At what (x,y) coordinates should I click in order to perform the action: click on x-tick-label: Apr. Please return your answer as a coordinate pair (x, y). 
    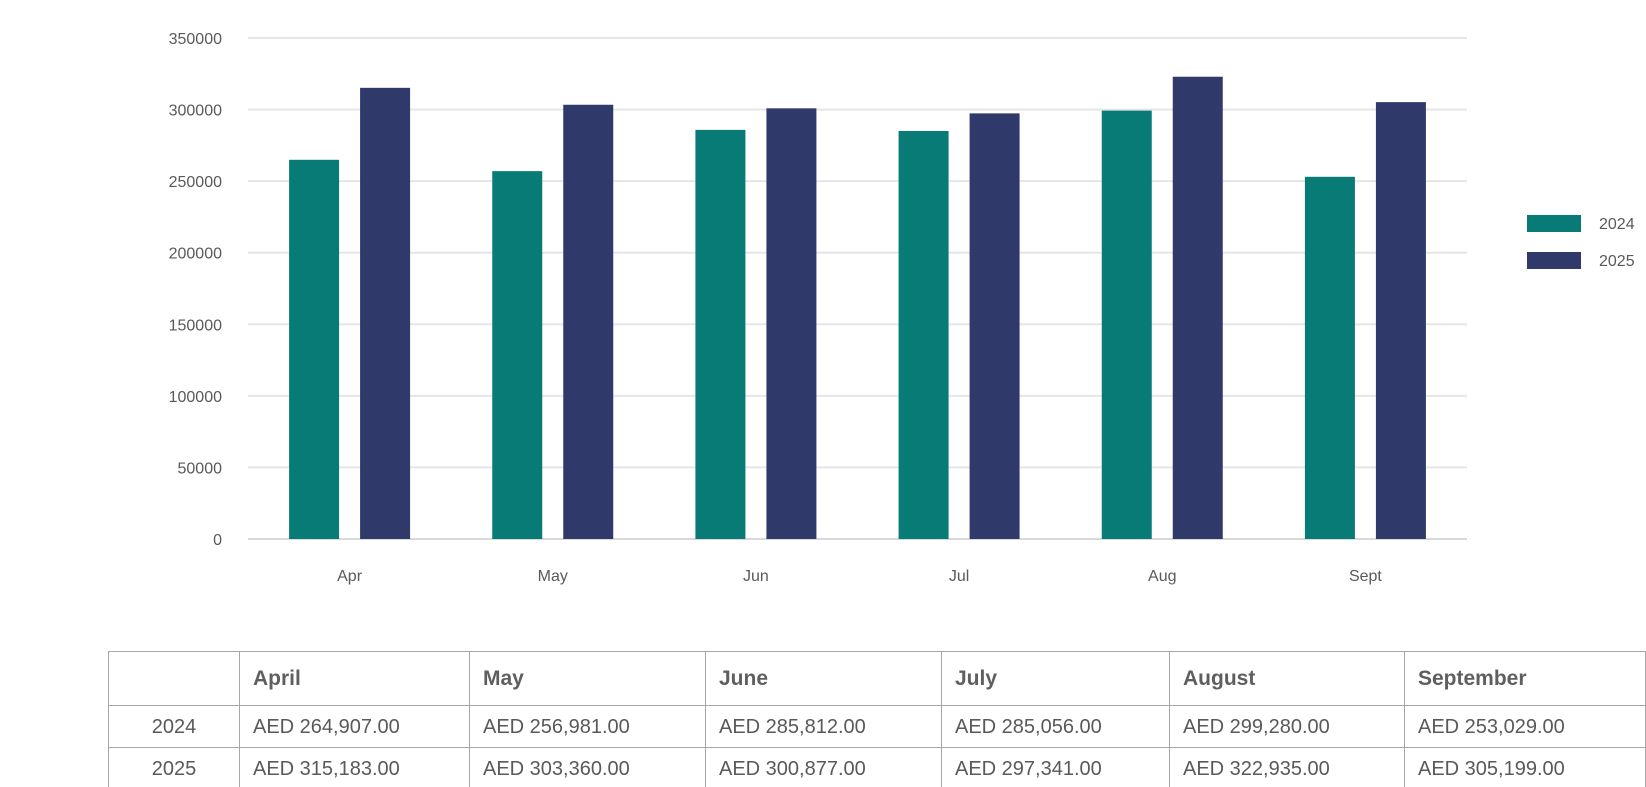
    Looking at the image, I should click on (350, 576).